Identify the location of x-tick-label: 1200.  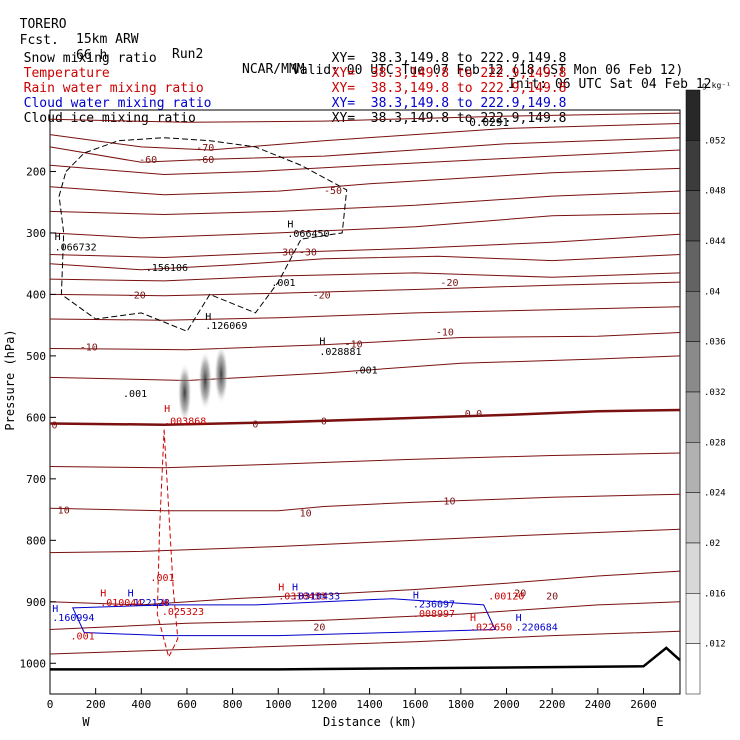
(324, 704).